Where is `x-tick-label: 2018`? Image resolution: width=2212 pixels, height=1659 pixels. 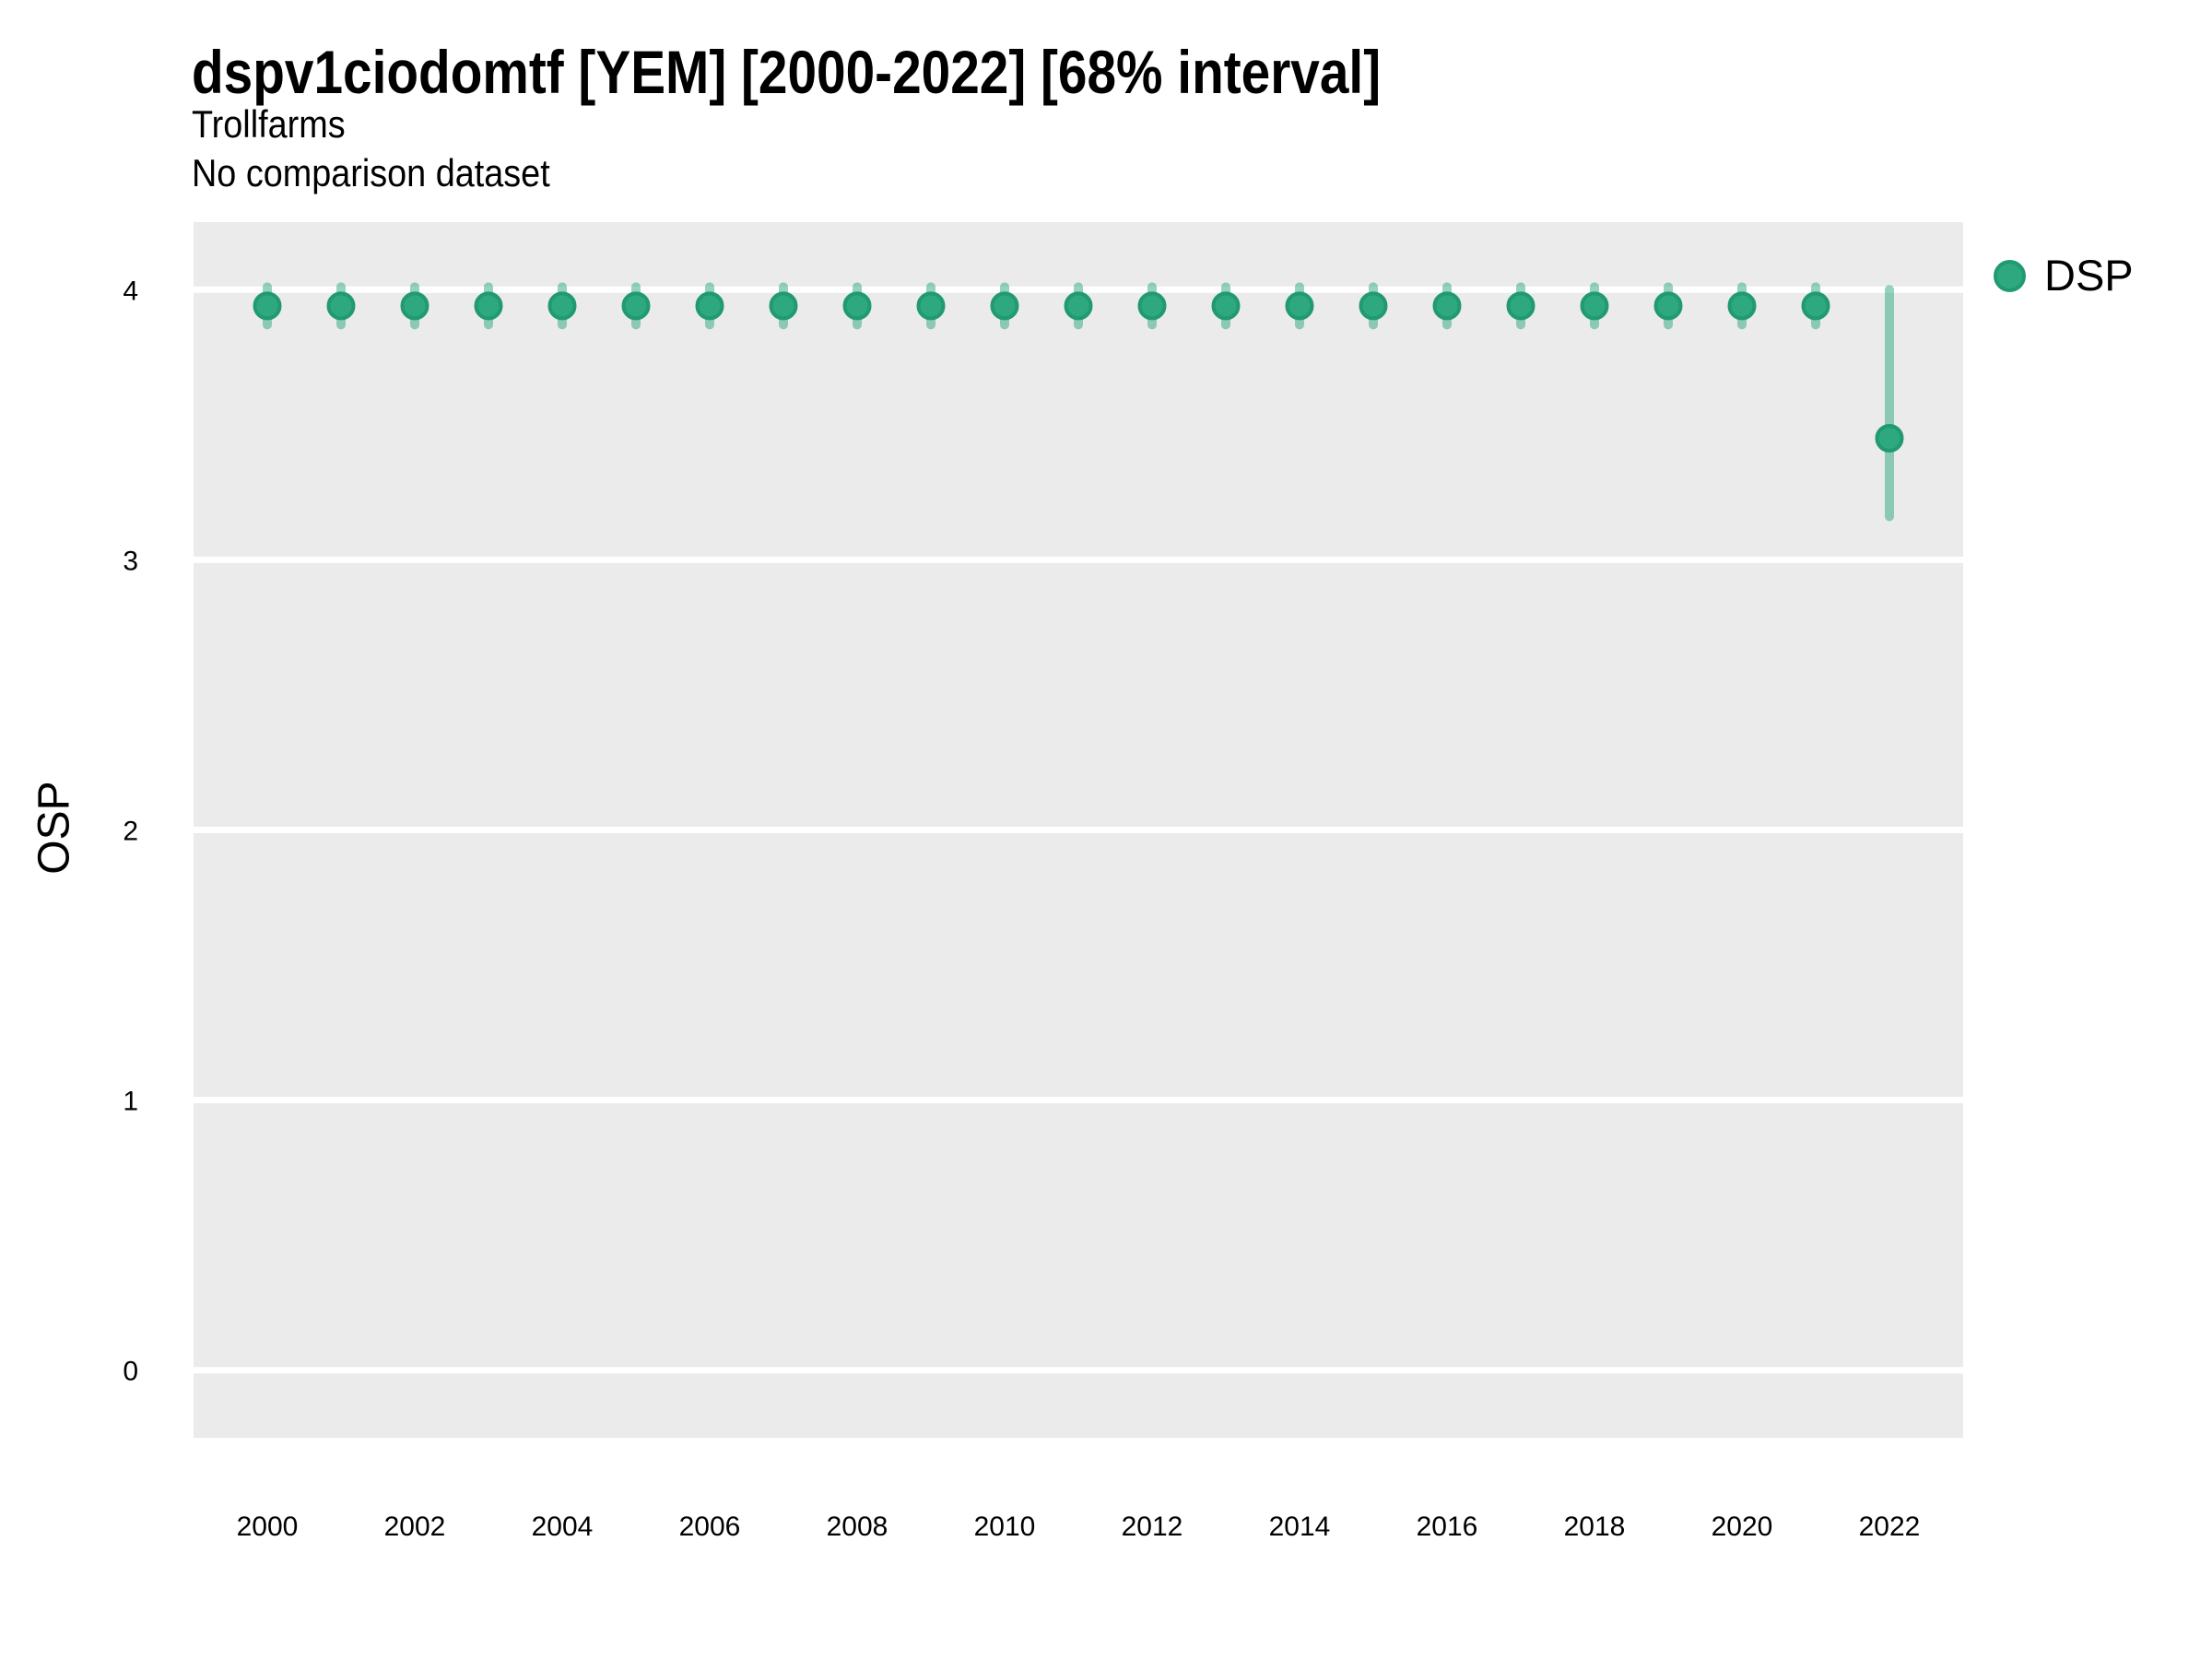
x-tick-label: 2018 is located at coordinates (1595, 1527).